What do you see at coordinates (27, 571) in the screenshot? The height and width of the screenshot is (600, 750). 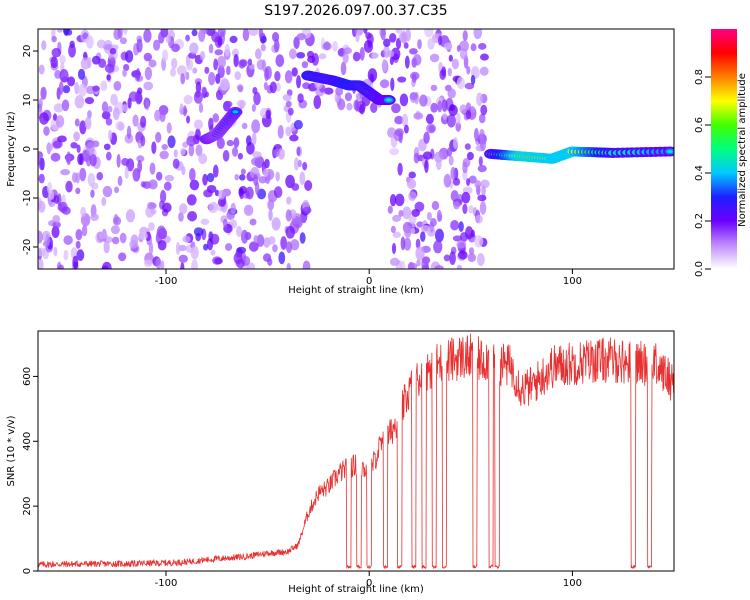 I see `snr-y-tick-label: 0` at bounding box center [27, 571].